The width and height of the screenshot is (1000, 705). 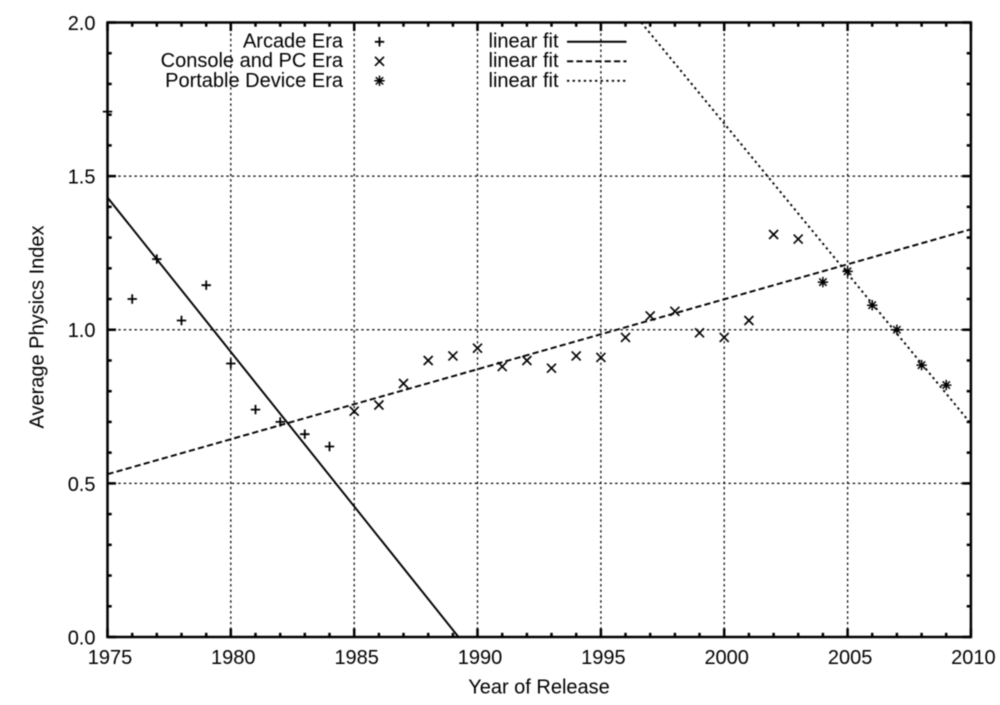 I want to click on svg-text: Console and PC Era, so click(x=252, y=61).